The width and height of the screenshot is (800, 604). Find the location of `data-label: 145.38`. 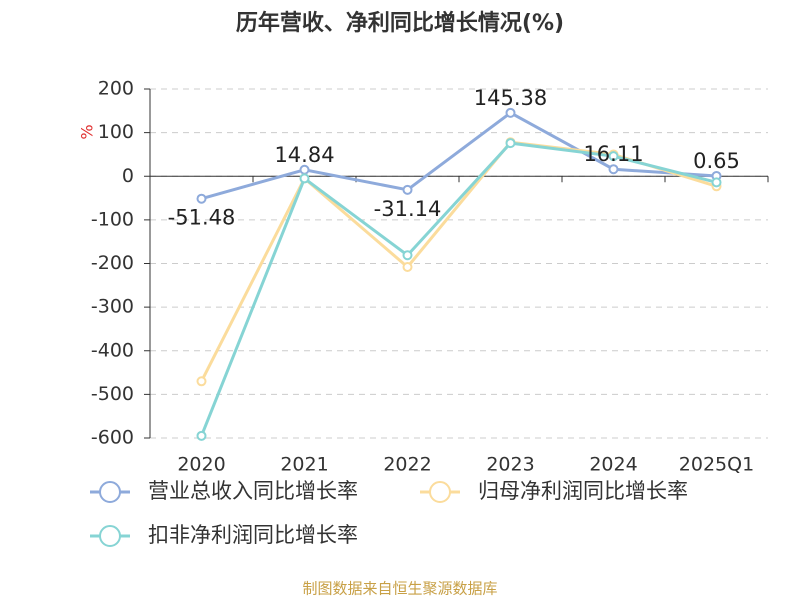

data-label: 145.38 is located at coordinates (510, 98).